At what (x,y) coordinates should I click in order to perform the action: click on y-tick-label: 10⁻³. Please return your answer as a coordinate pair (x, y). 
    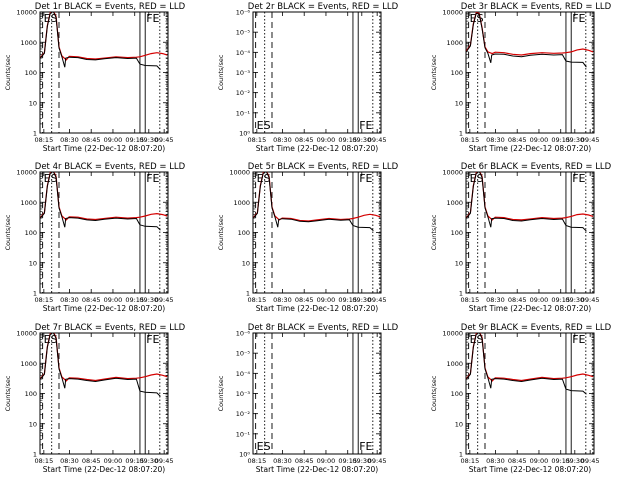
    Looking at the image, I should click on (243, 73).